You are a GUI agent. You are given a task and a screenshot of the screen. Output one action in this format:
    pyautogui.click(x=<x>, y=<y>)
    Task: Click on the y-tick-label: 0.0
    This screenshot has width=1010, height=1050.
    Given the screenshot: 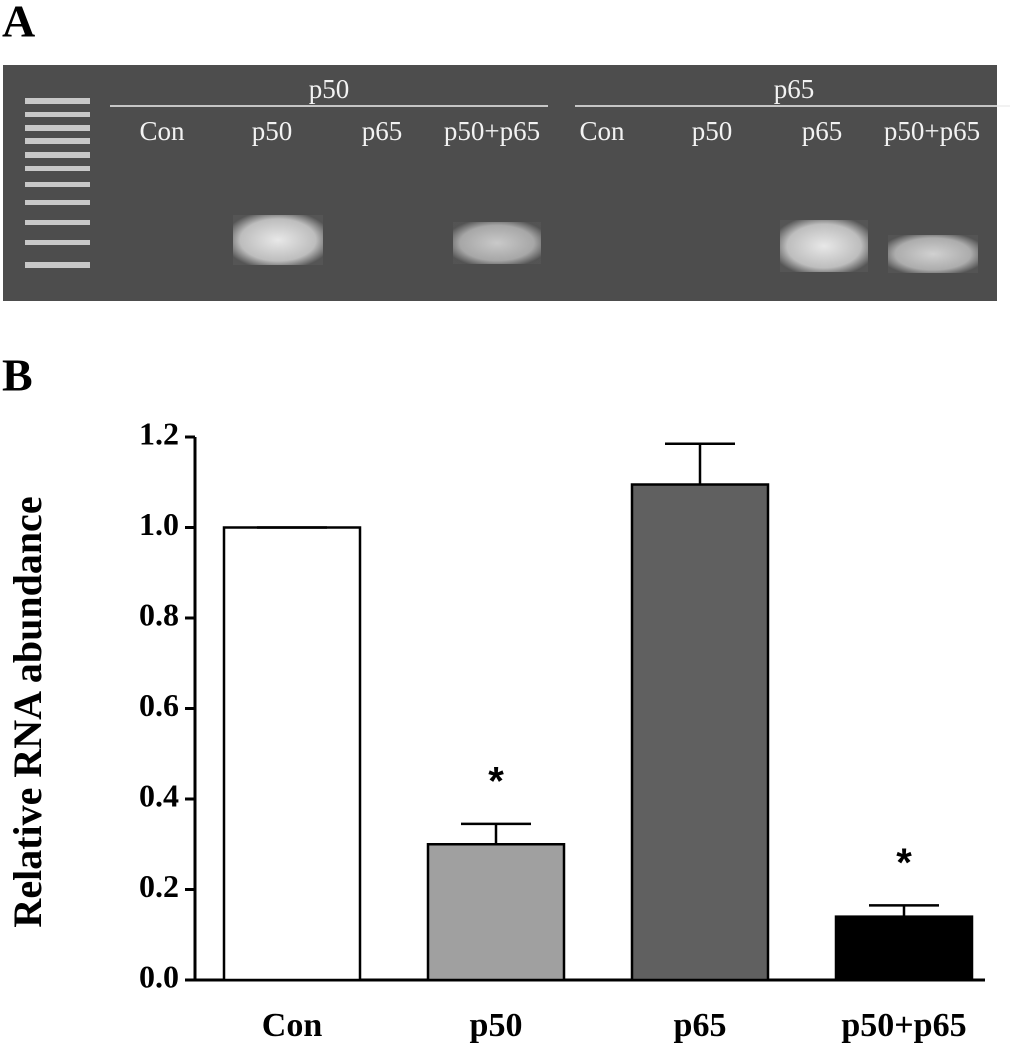 What is the action you would take?
    pyautogui.click(x=159, y=976)
    